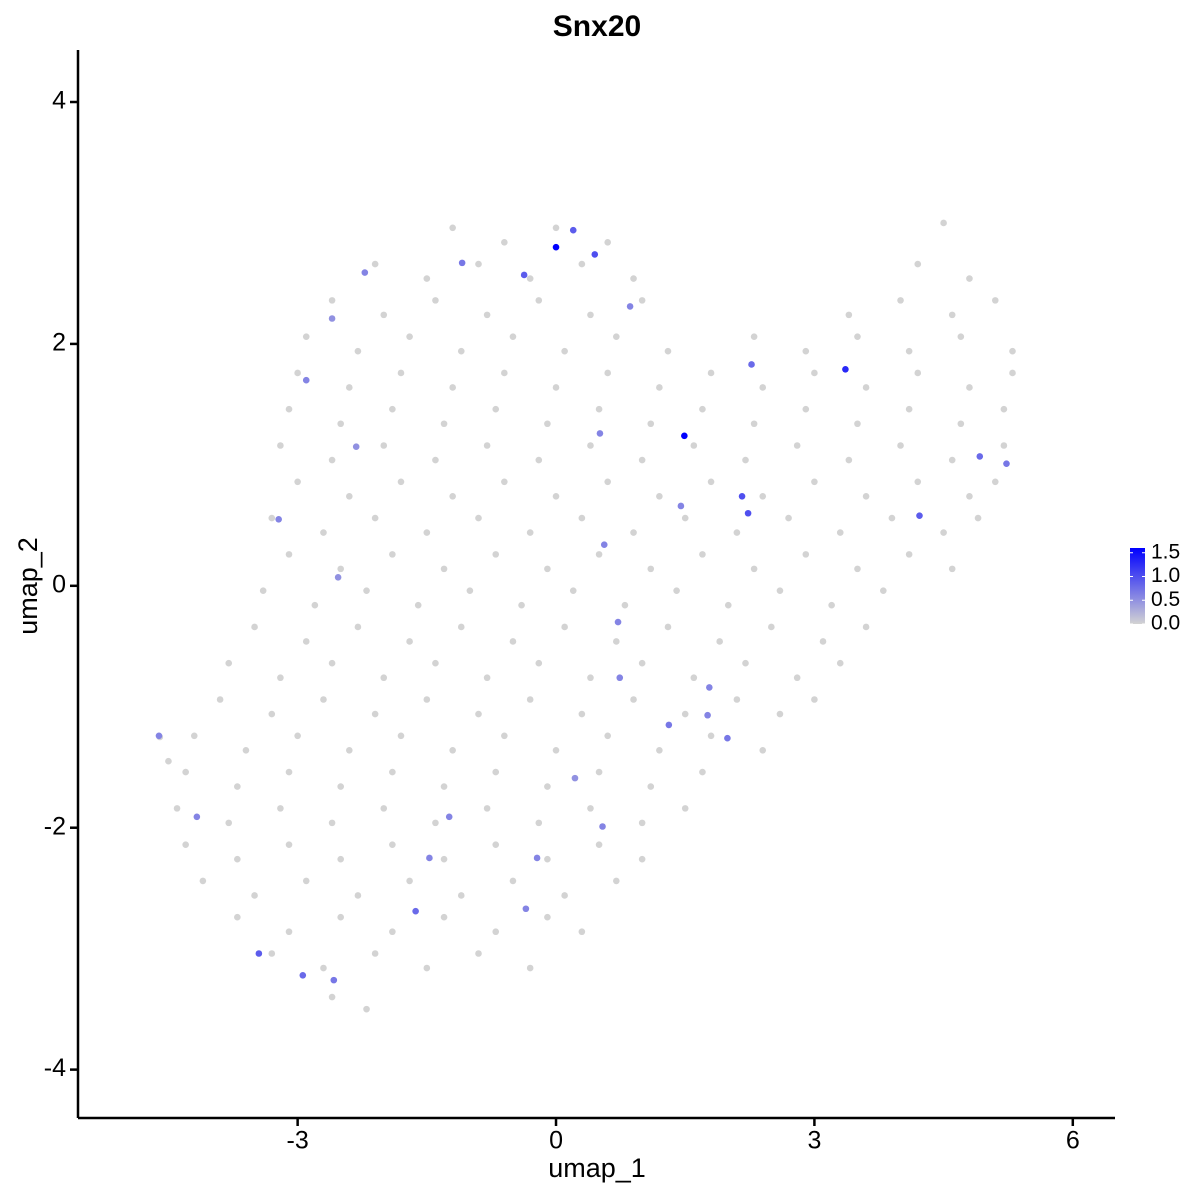 The width and height of the screenshot is (1200, 1200). I want to click on colorbar-tick-label: 1.0, so click(1165, 575).